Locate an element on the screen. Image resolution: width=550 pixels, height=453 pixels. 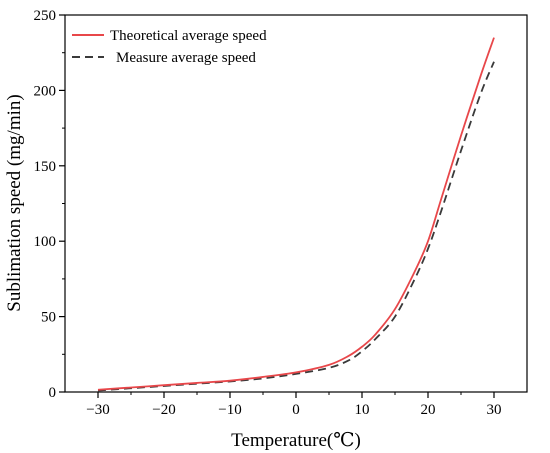
y-tick-label: 200 is located at coordinates (45, 91).